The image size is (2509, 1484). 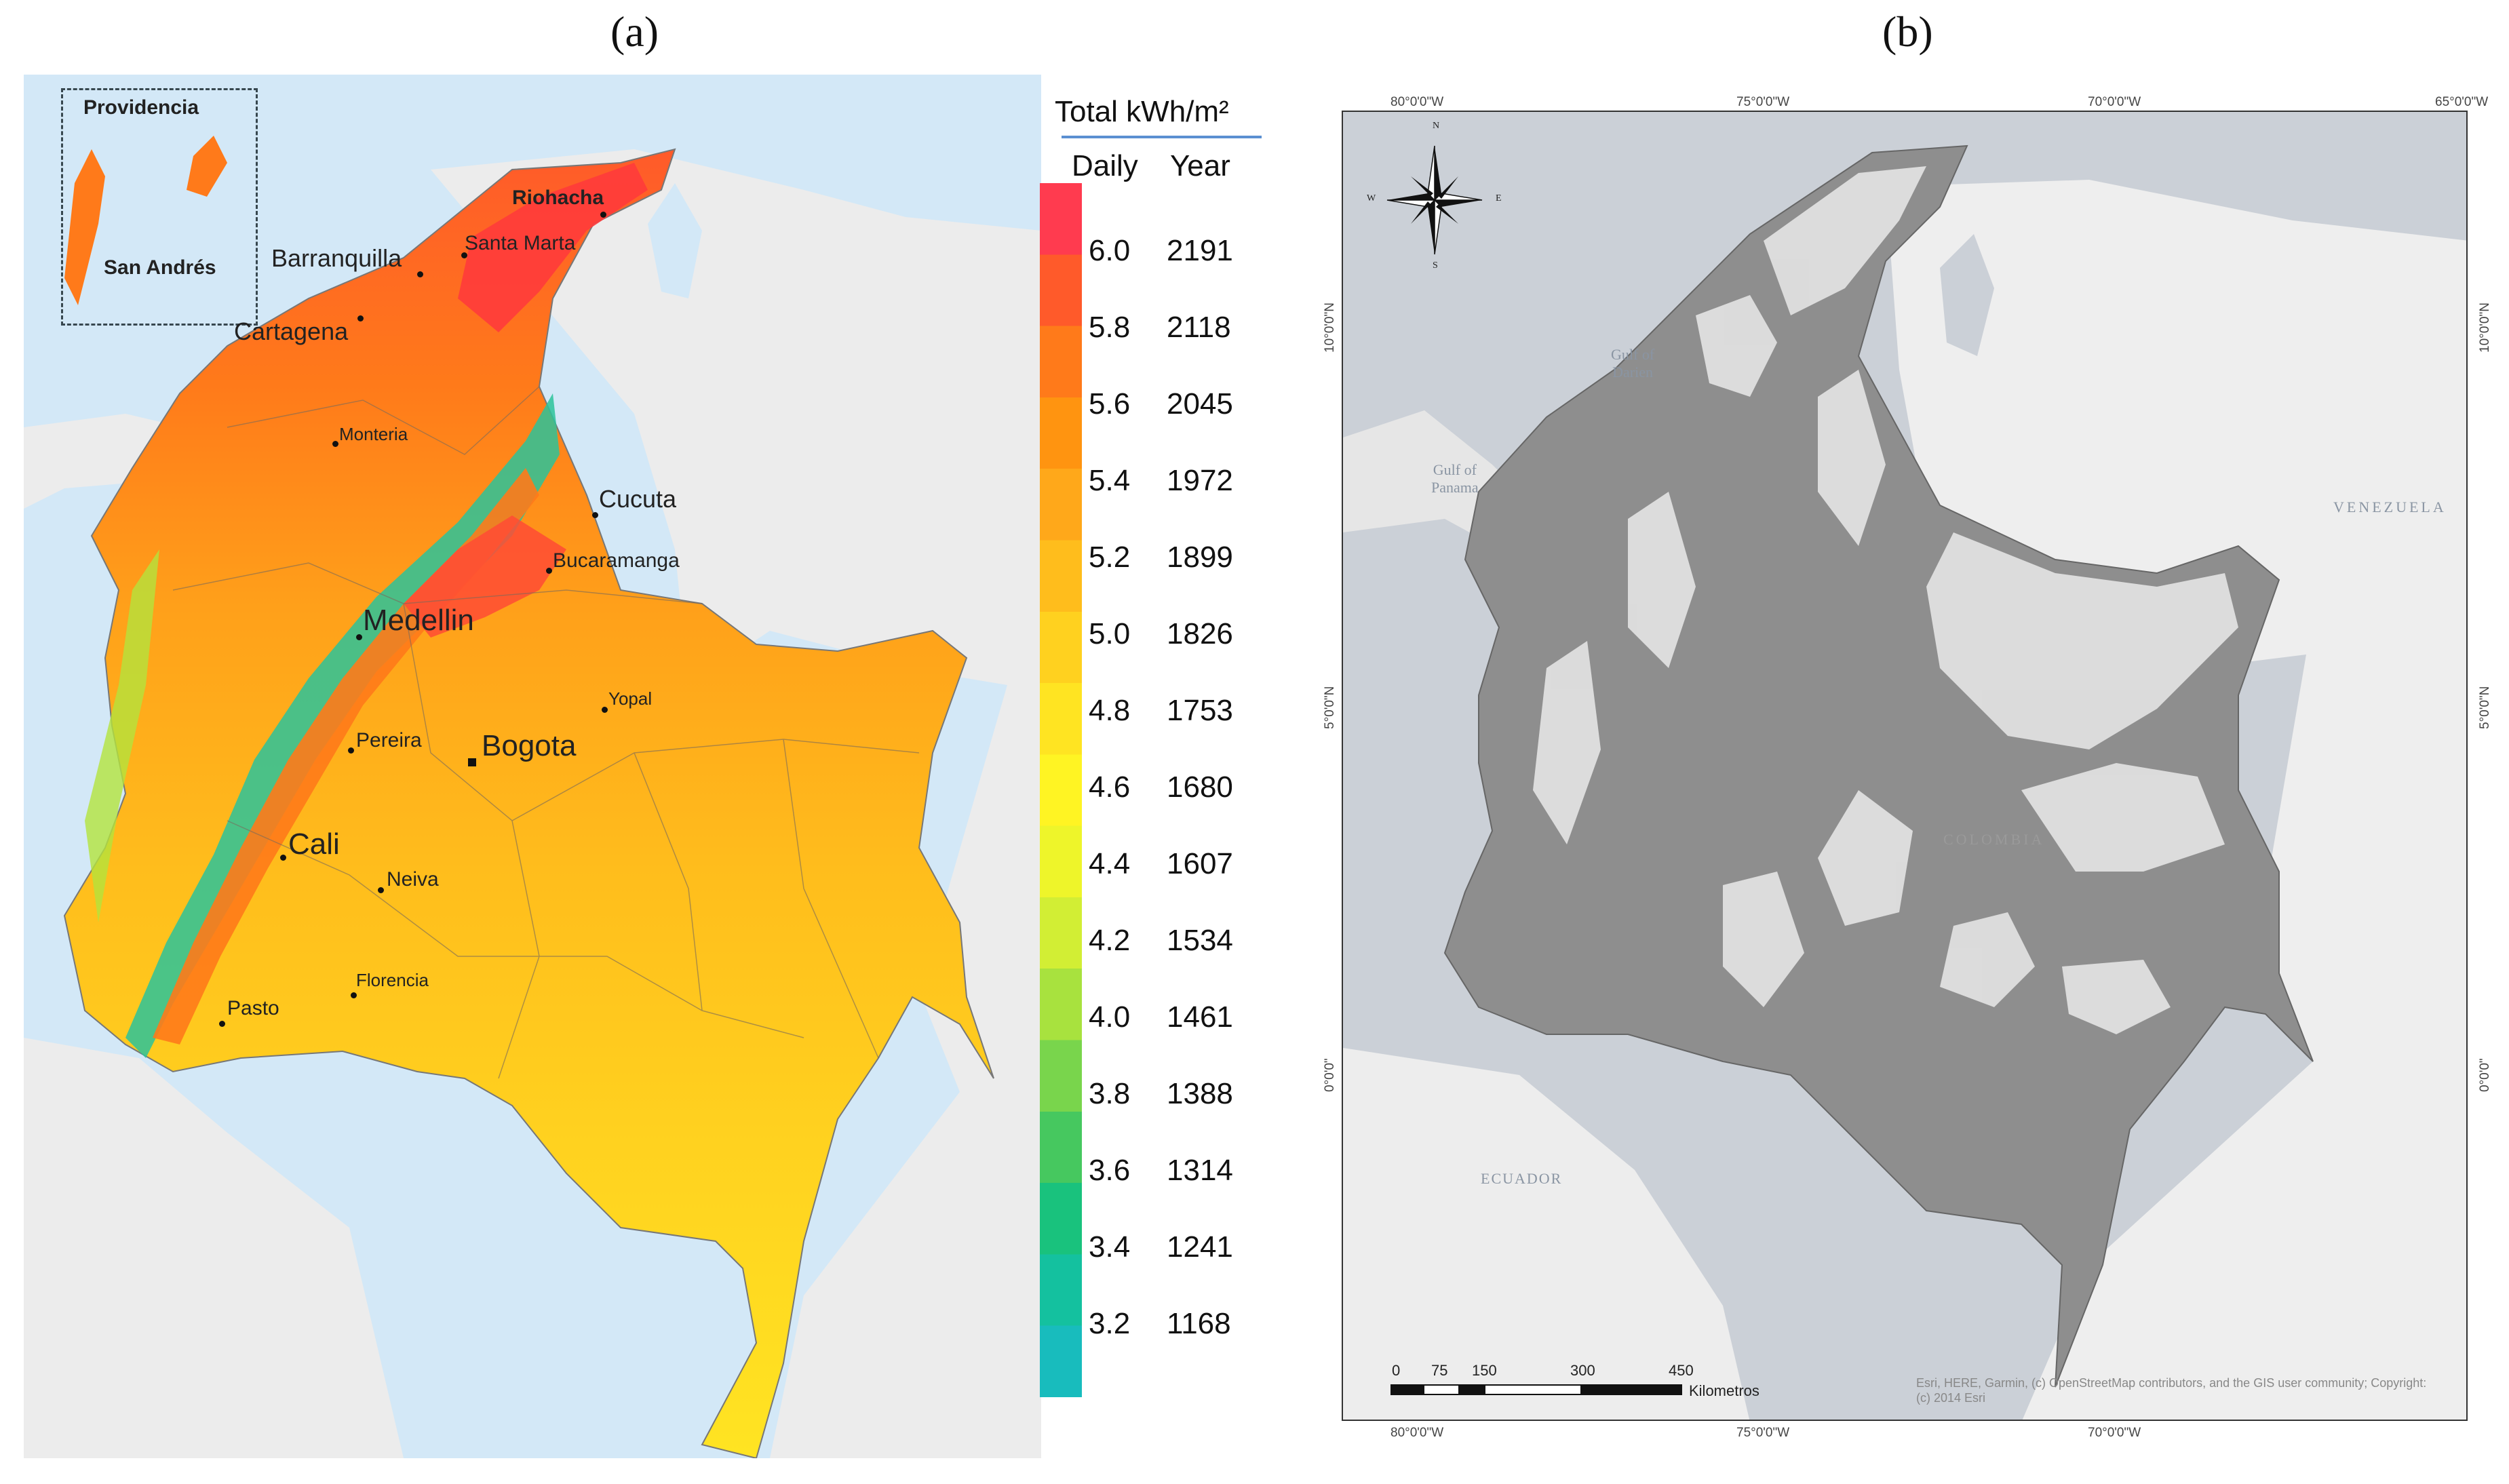 What do you see at coordinates (1200, 1170) in the screenshot?
I see `legend-year-value: 1314` at bounding box center [1200, 1170].